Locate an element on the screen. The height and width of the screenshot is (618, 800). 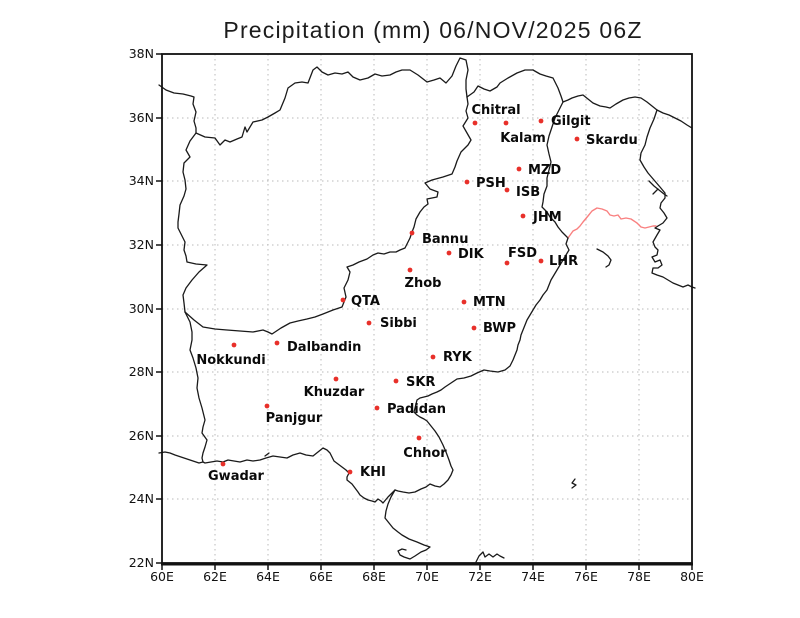
y-tick-label-30N: 30N is located at coordinates (141, 308).